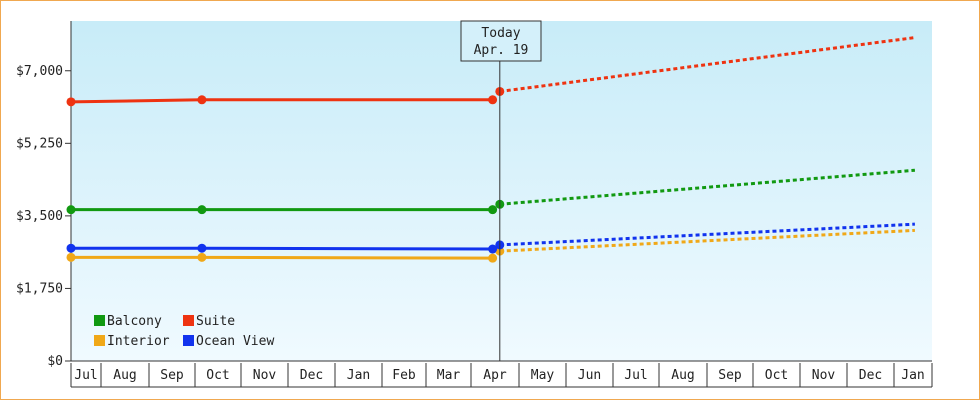 The image size is (980, 401). I want to click on series-line-interior, so click(282, 257).